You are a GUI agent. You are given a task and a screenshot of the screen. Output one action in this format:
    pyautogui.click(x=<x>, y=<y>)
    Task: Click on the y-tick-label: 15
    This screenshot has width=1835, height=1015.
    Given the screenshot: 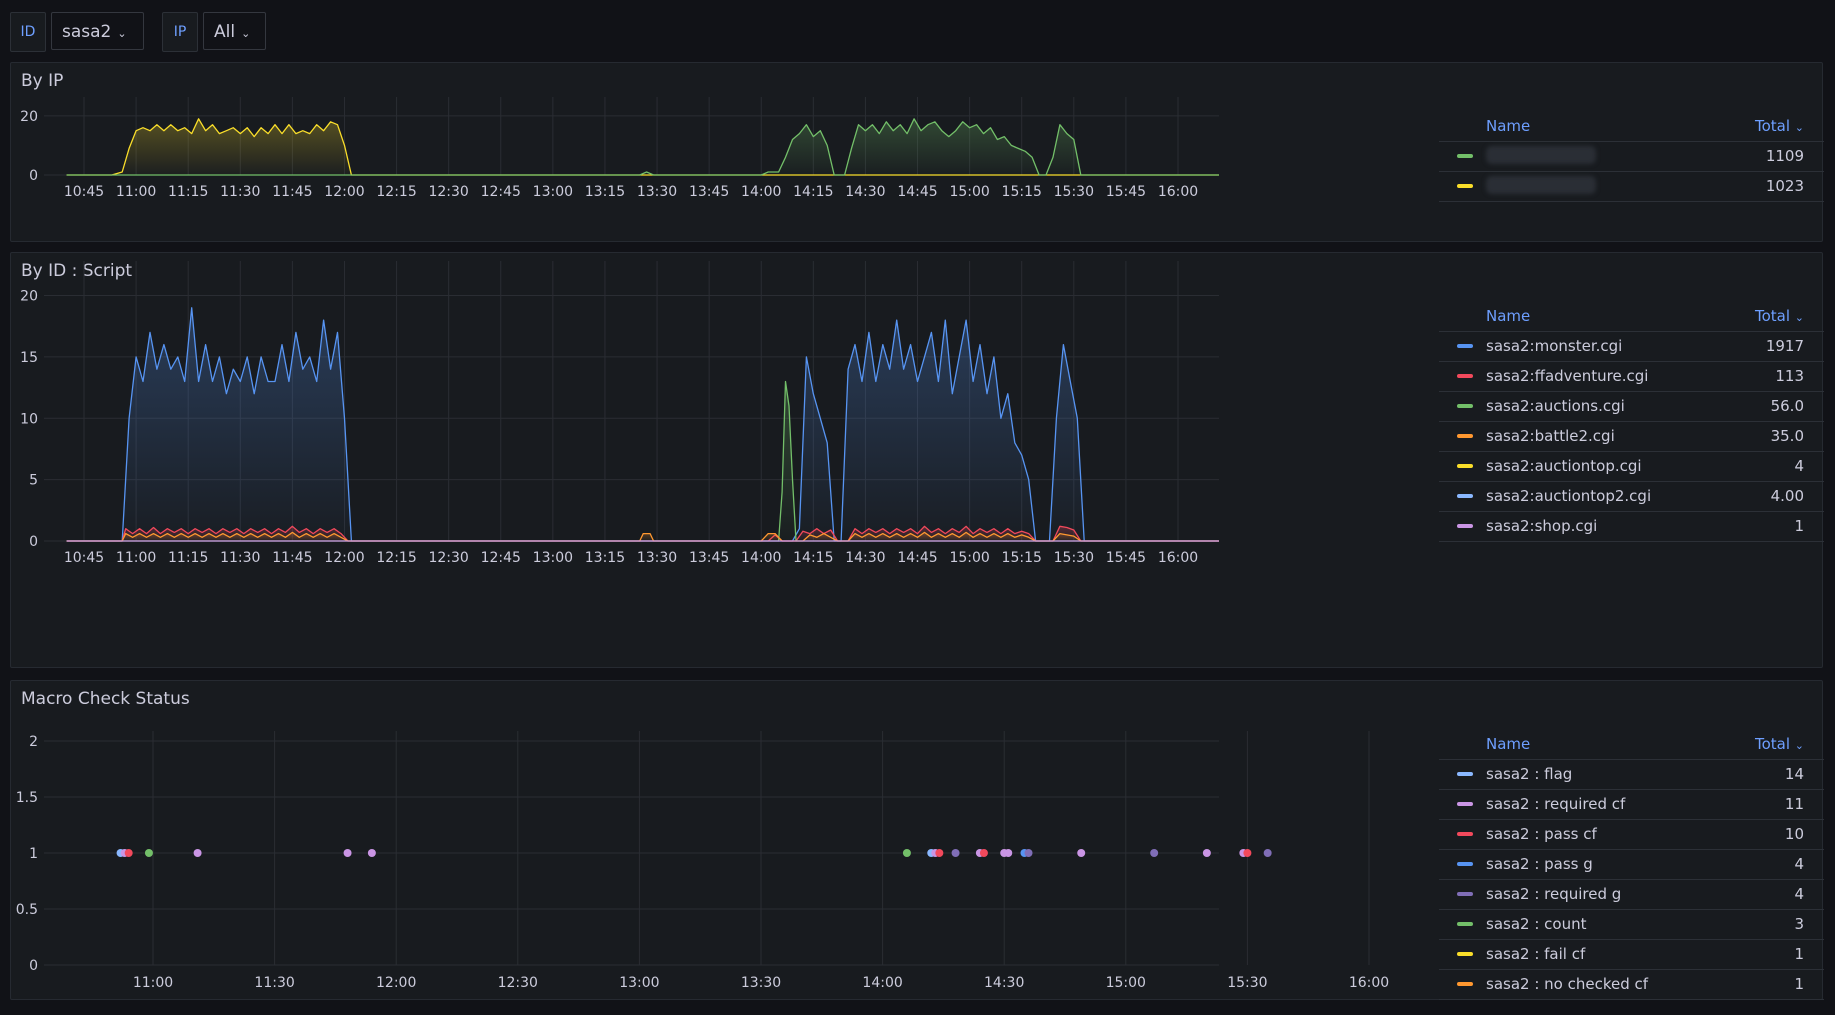 What is the action you would take?
    pyautogui.click(x=29, y=358)
    